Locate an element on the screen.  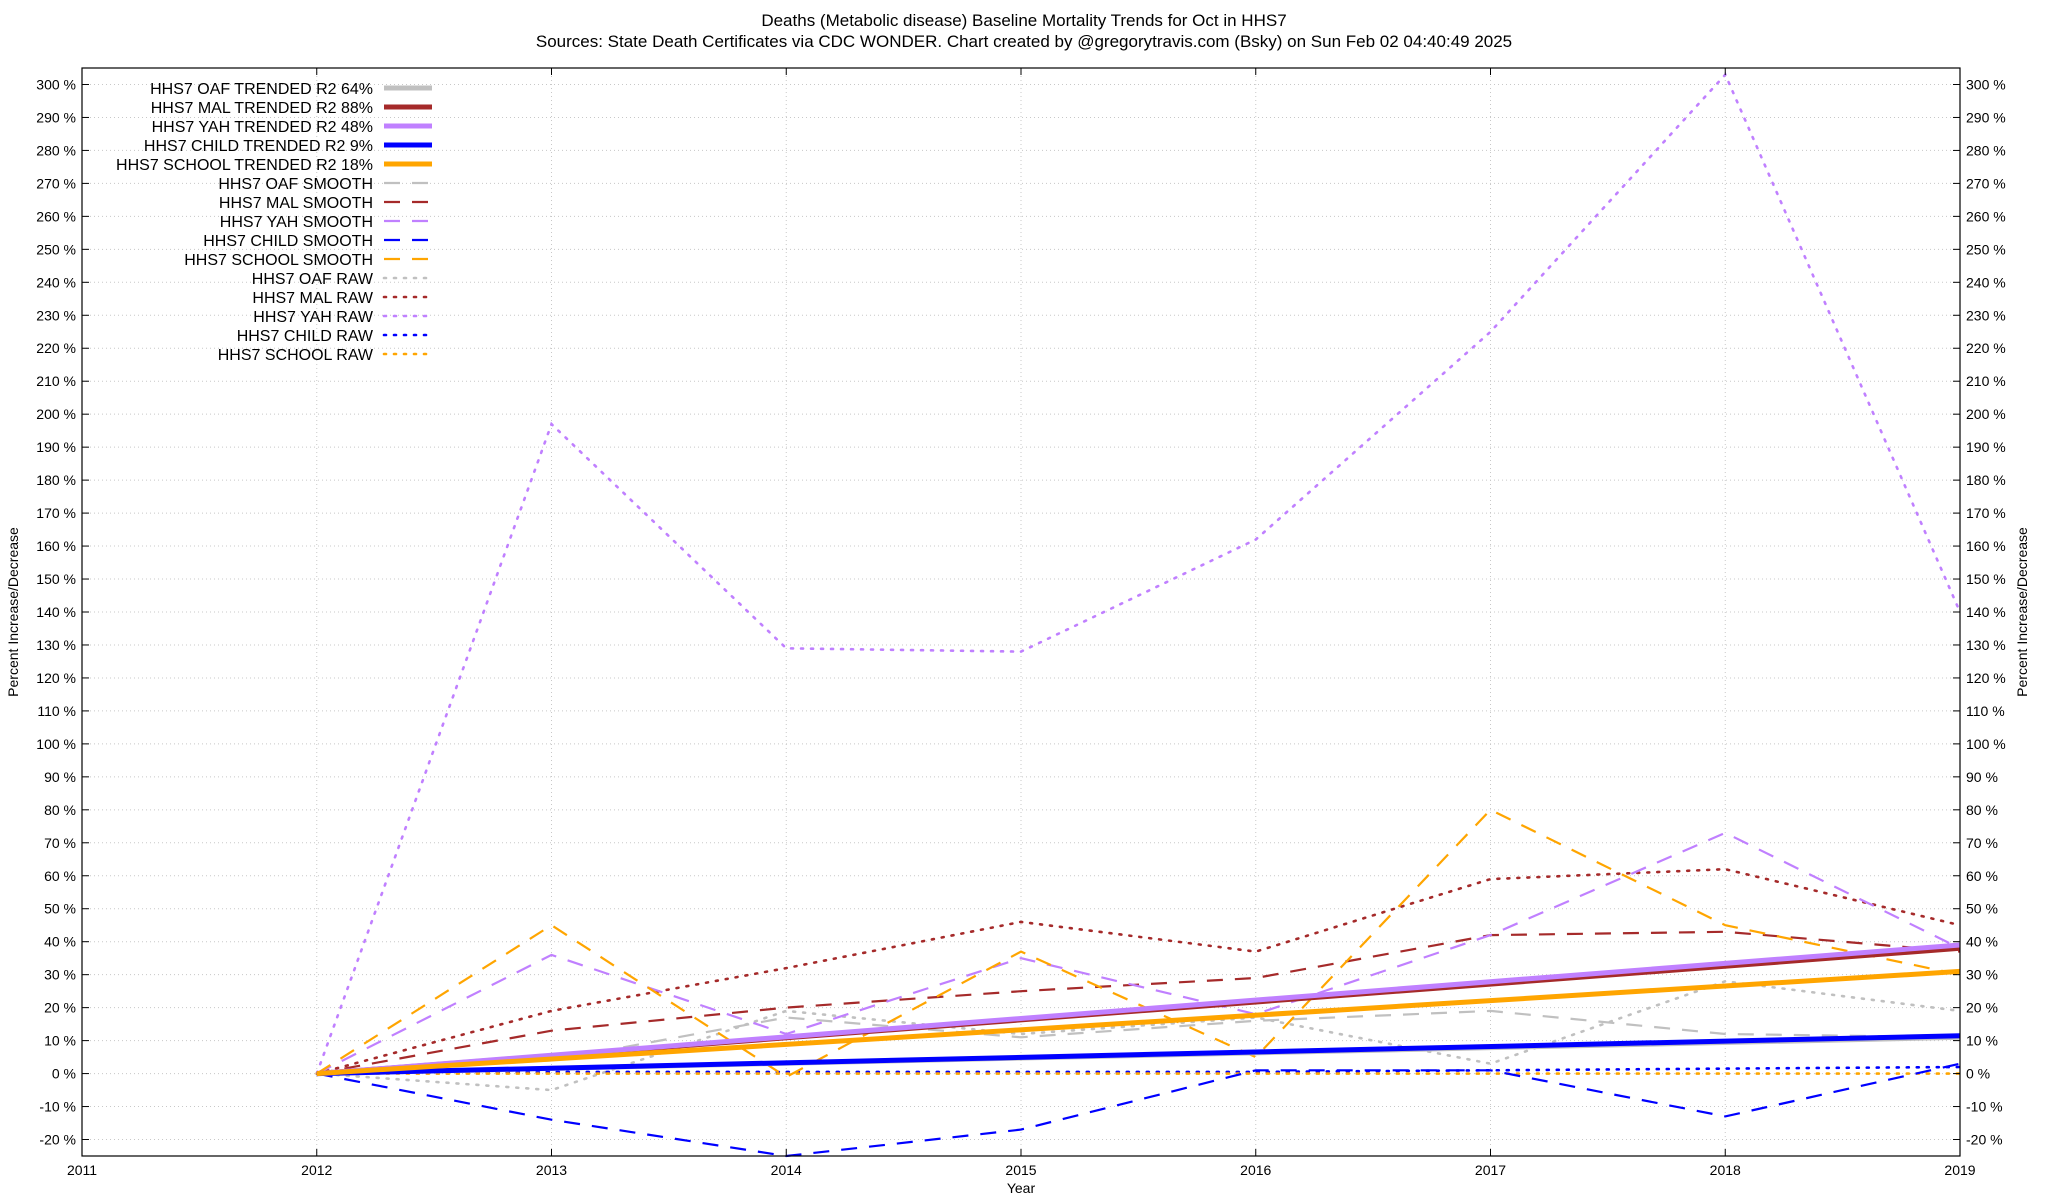
y-tick-label-right: 80 % is located at coordinates (1982, 810).